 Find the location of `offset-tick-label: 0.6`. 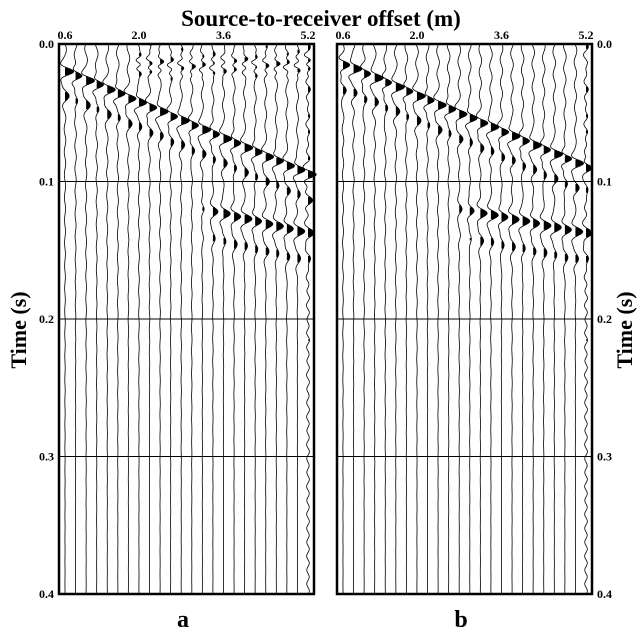

offset-tick-label: 0.6 is located at coordinates (65, 35).